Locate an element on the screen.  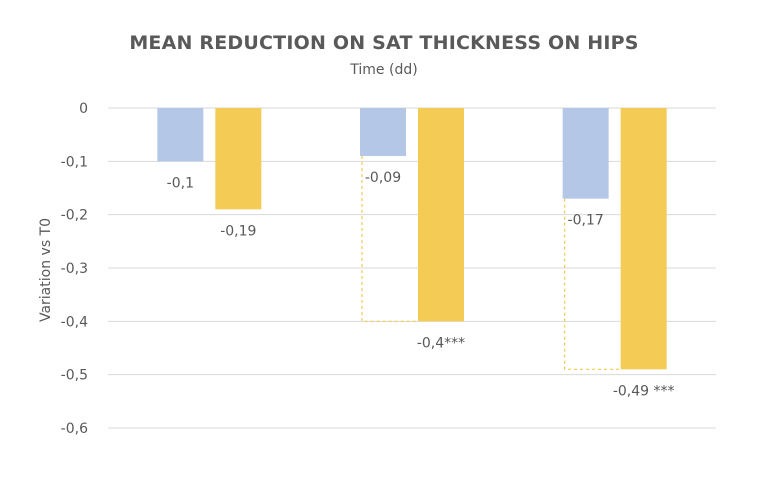
y-tick-label: -0,1 is located at coordinates (74, 162).